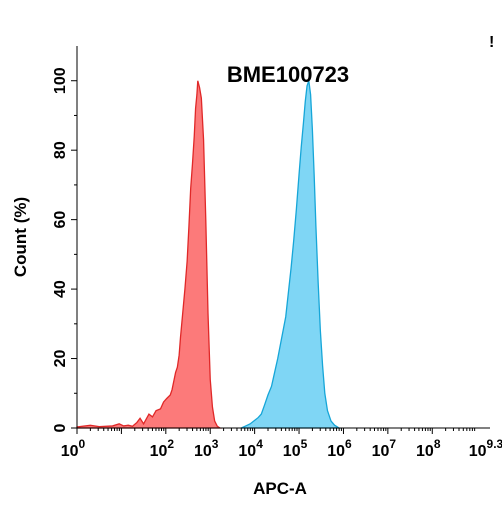 This screenshot has height=505, width=502. Describe the element at coordinates (60, 427) in the screenshot. I see `y-tick-label: 0` at that location.